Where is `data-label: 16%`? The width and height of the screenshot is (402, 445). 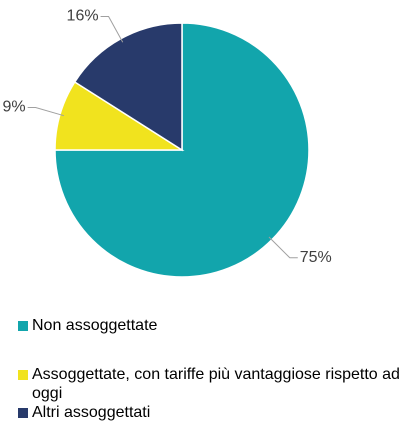
data-label: 16% is located at coordinates (83, 16).